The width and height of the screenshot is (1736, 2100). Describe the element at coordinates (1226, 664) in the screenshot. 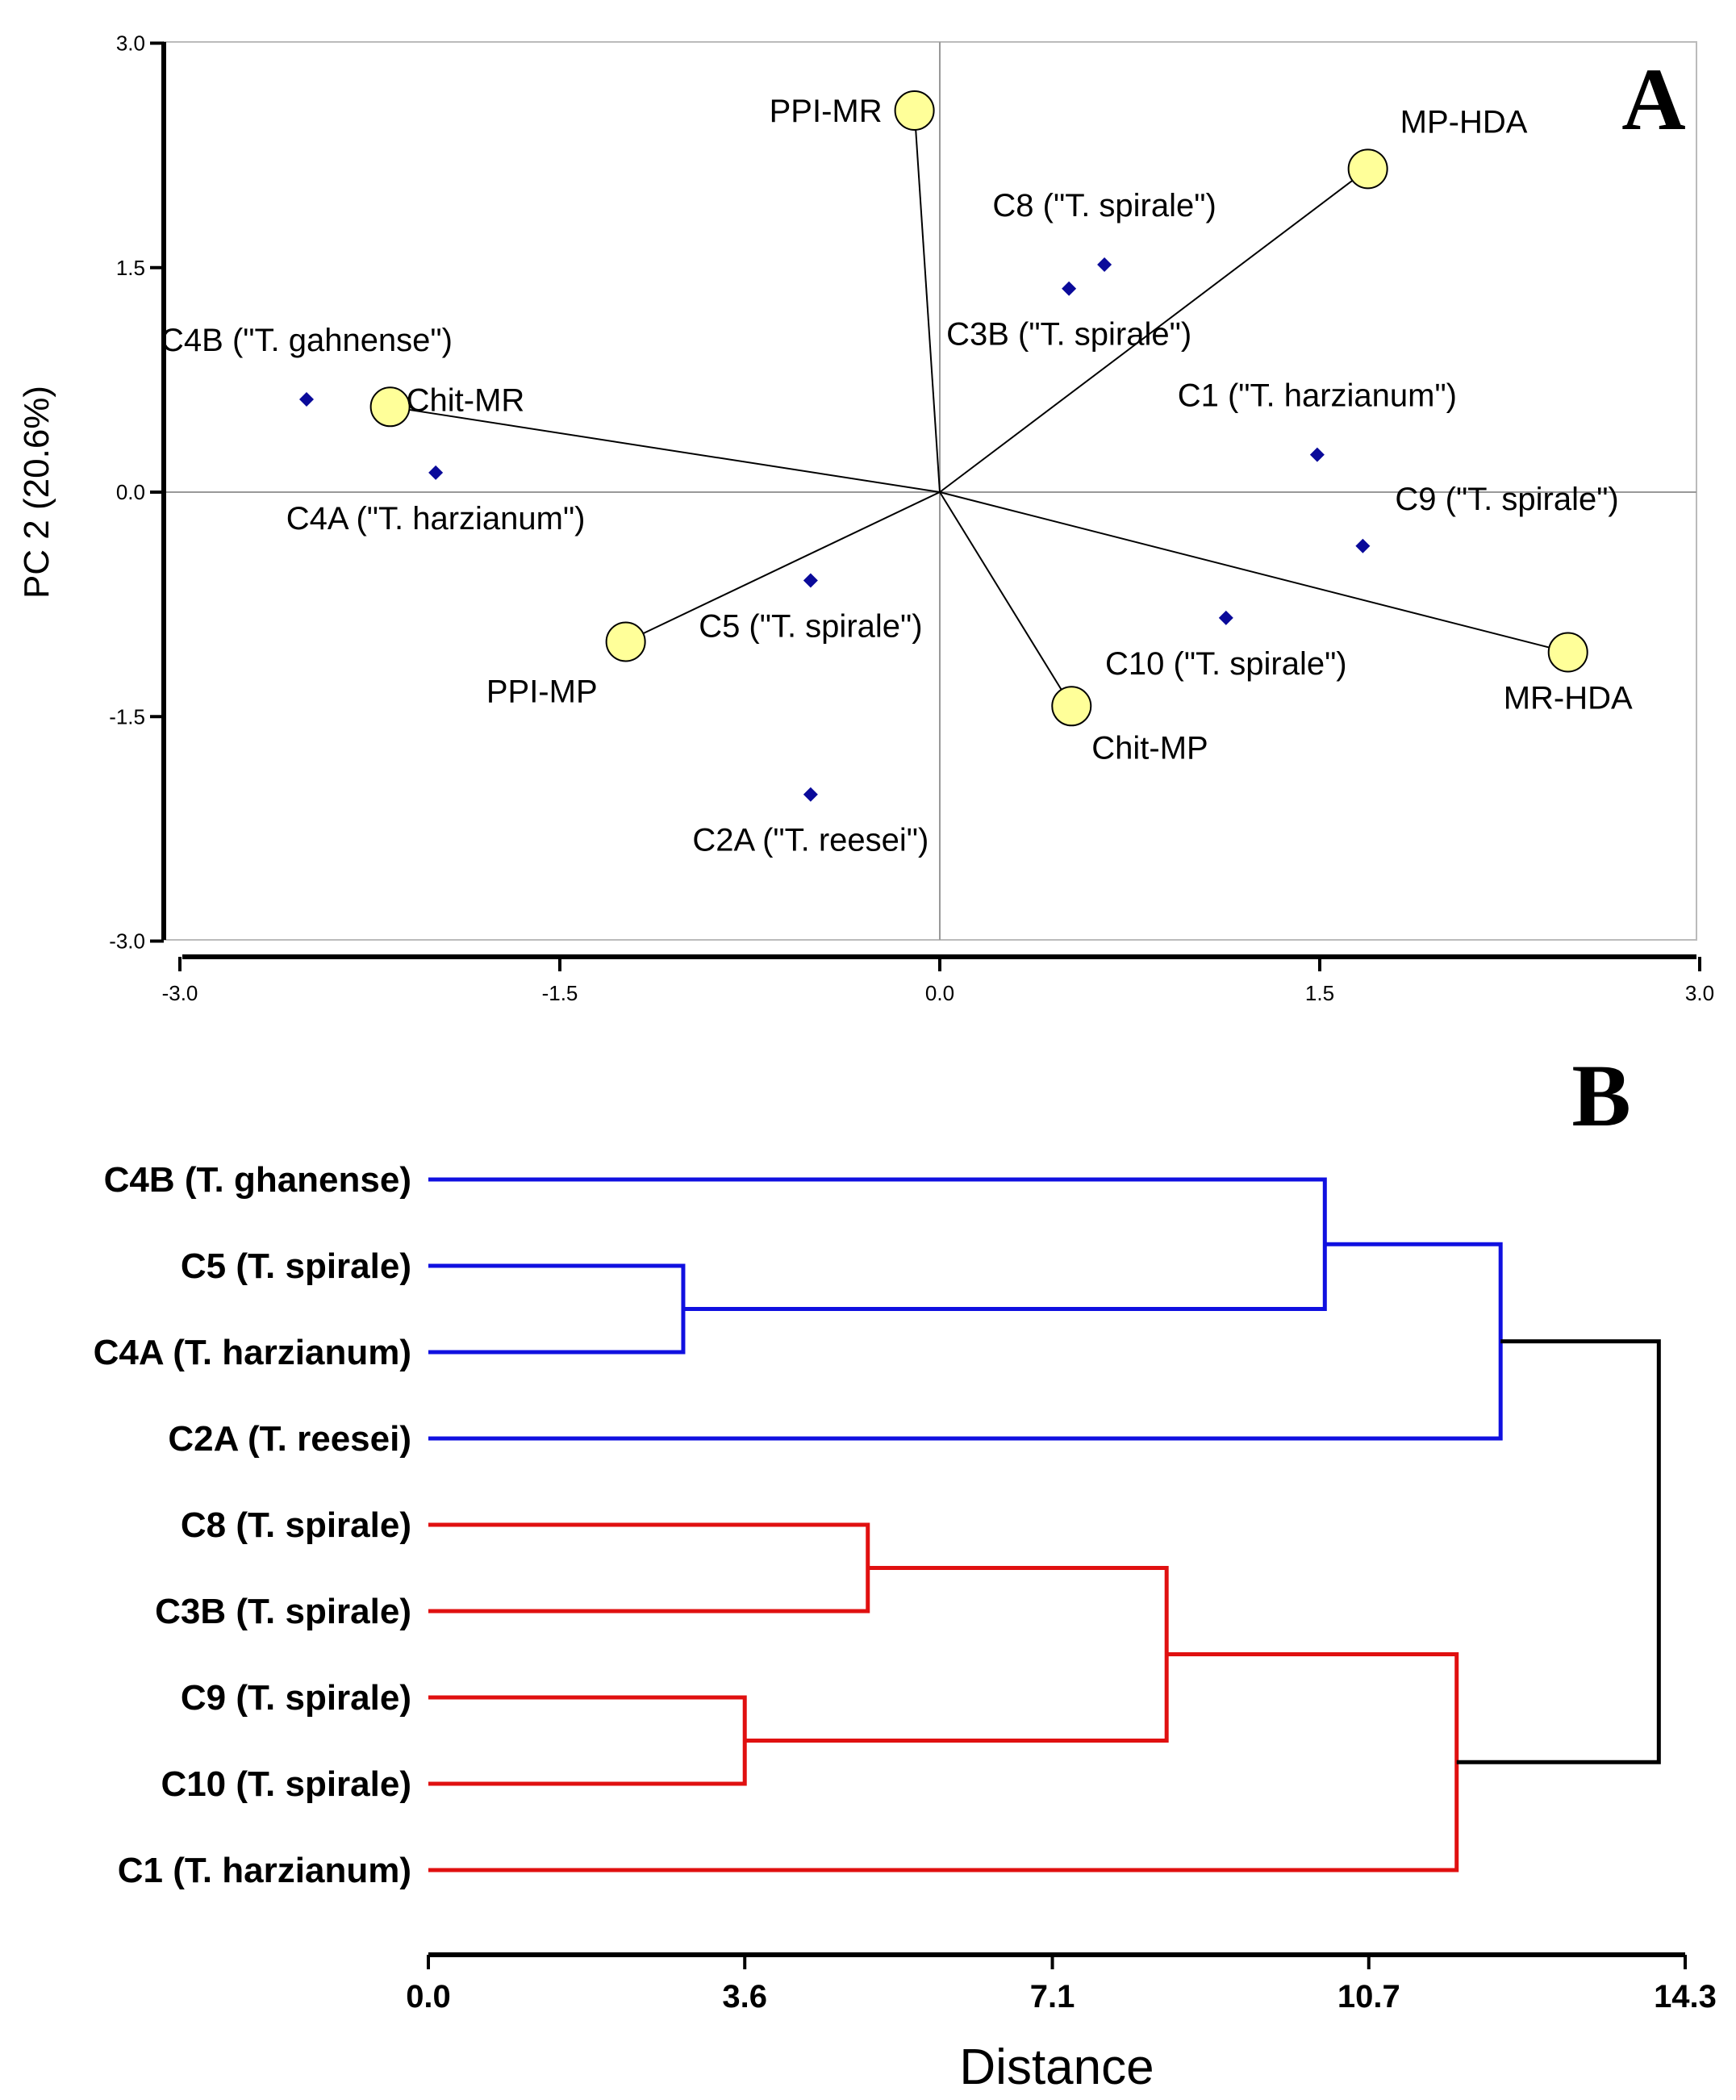

I see `isolate-label: C10 ("T. spirale")` at that location.